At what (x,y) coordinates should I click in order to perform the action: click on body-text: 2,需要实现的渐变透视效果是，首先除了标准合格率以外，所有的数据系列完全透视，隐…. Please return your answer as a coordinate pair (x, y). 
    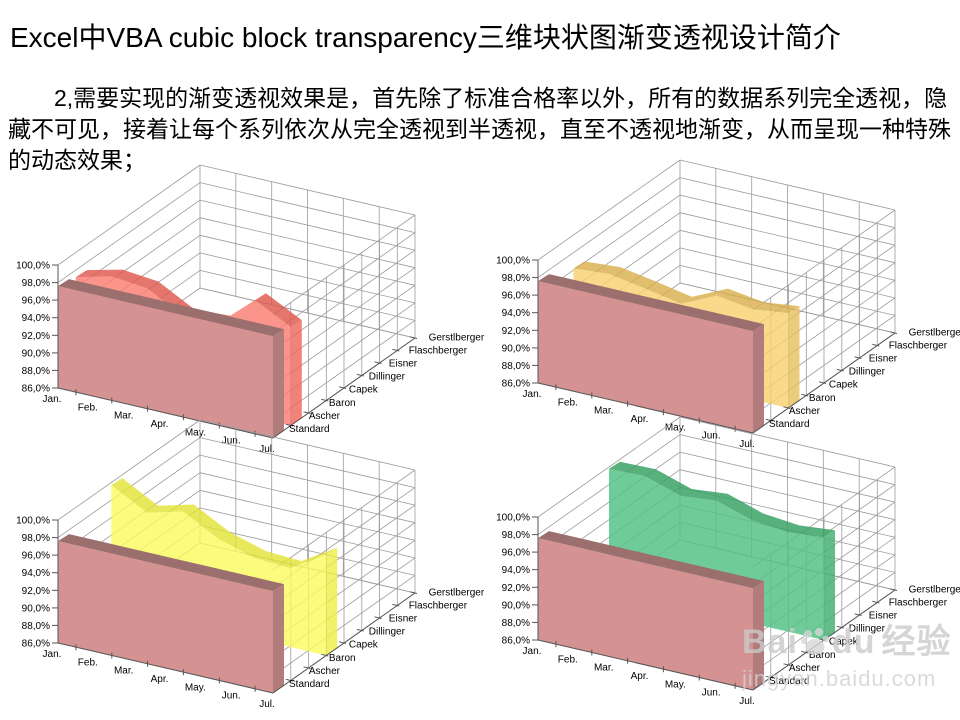
    Looking at the image, I should click on (479, 129).